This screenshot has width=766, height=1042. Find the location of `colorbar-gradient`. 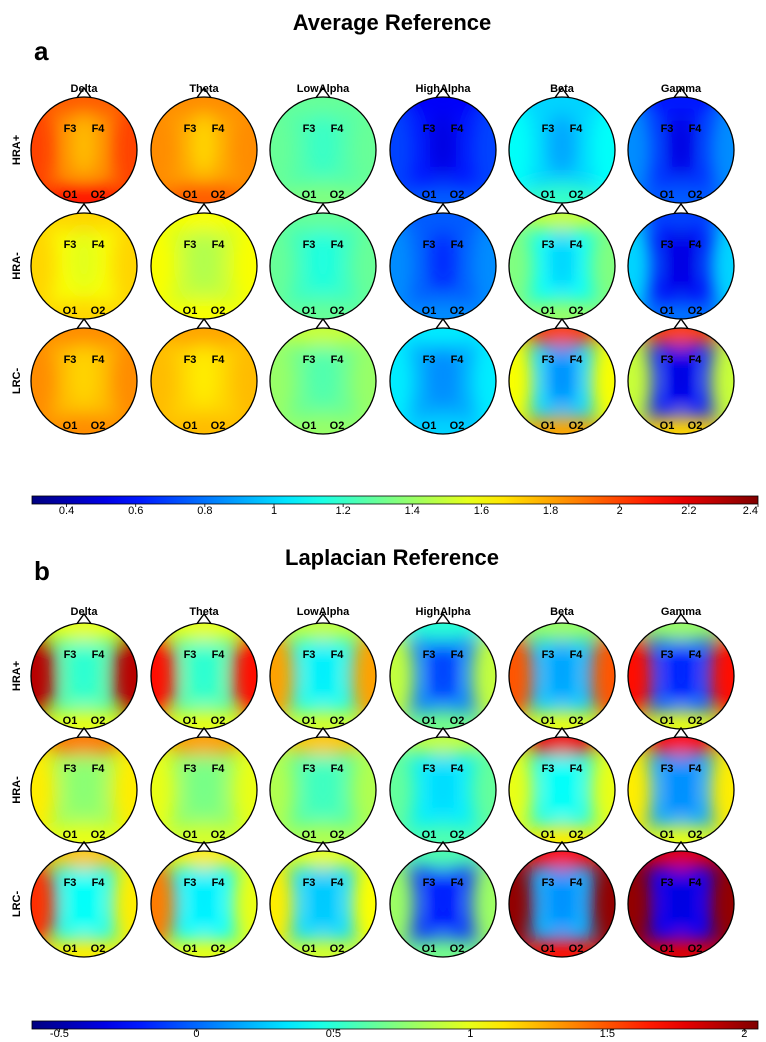

colorbar-gradient is located at coordinates (395, 500).